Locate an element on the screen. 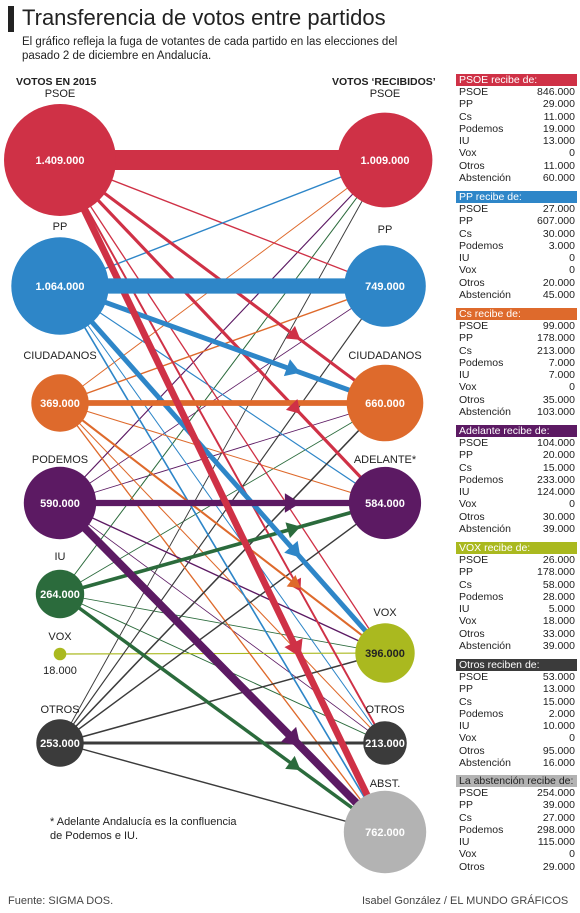  table-row-value: 3.000 is located at coordinates (561, 245).